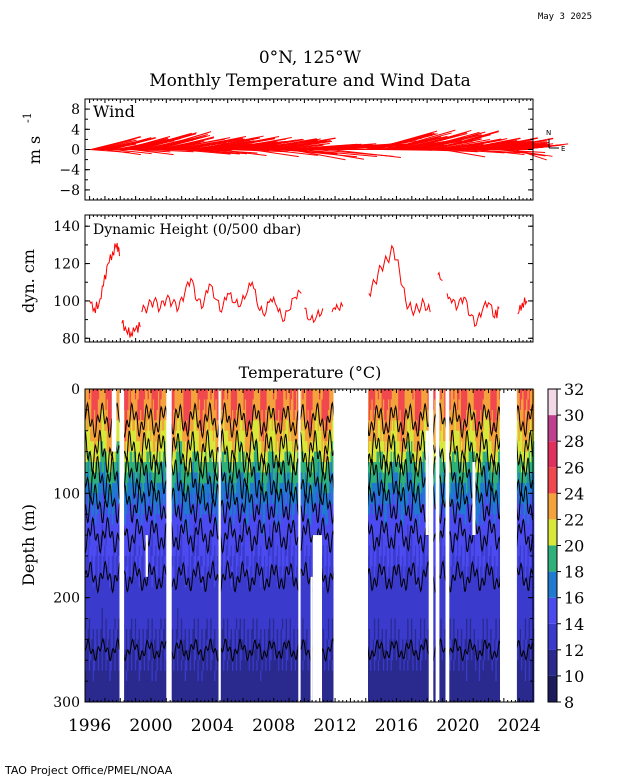  Describe the element at coordinates (473, 310) in the screenshot. I see `dynamic-height-line` at that location.